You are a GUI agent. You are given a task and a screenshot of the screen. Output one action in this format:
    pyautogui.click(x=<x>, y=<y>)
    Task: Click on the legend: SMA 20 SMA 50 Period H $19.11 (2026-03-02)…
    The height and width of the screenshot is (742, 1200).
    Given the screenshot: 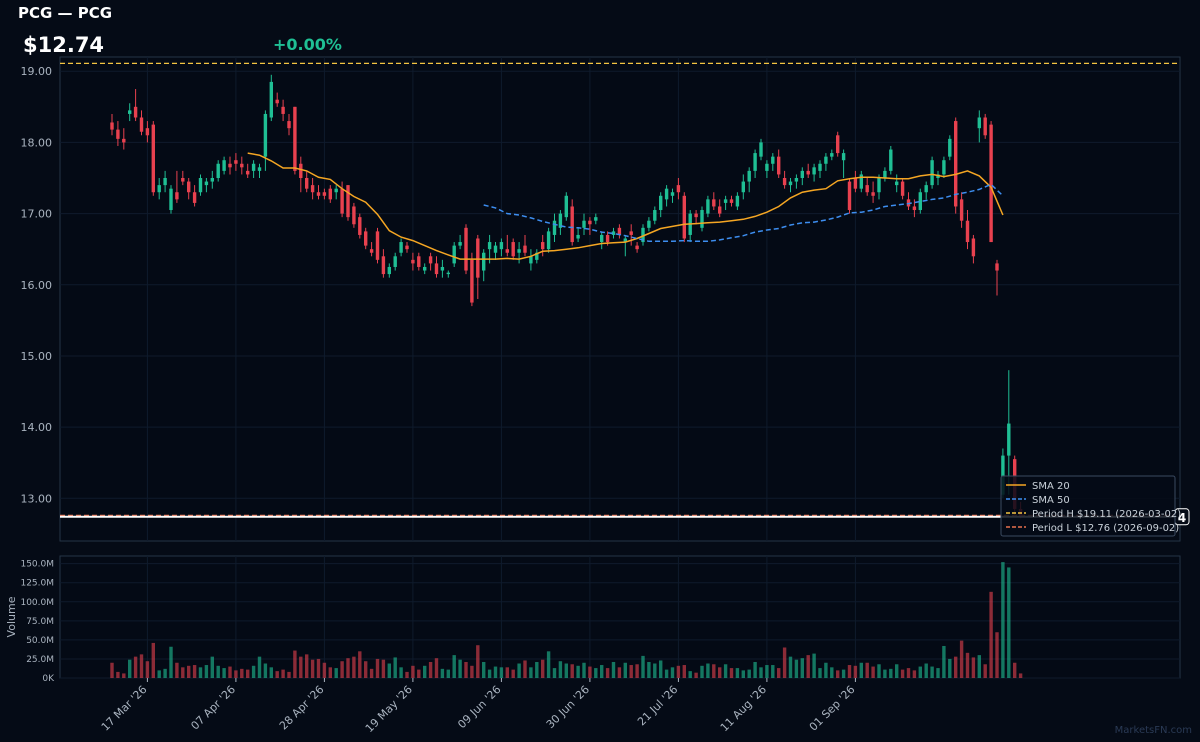 What is the action you would take?
    pyautogui.click(x=1090, y=506)
    